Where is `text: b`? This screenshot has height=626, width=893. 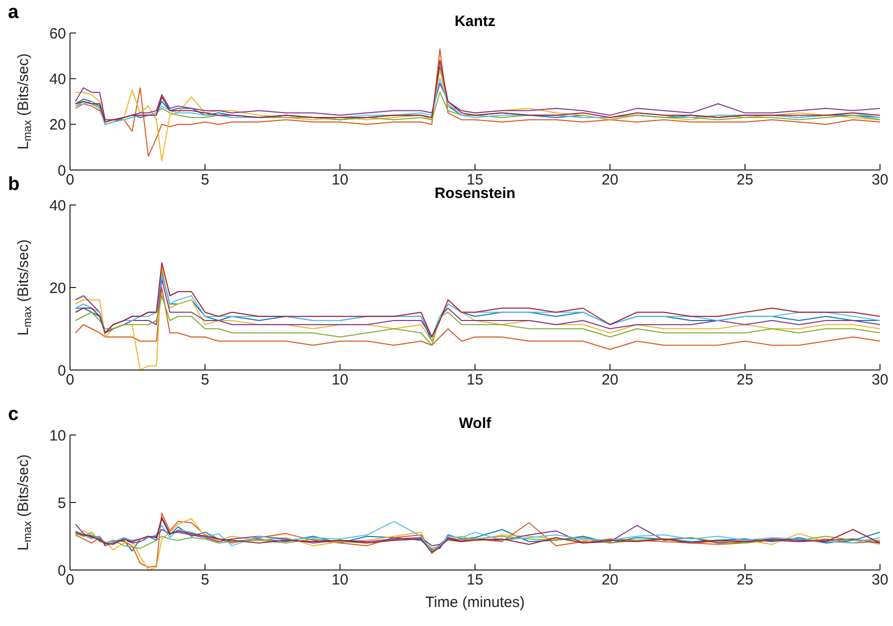 text: b is located at coordinates (14, 185).